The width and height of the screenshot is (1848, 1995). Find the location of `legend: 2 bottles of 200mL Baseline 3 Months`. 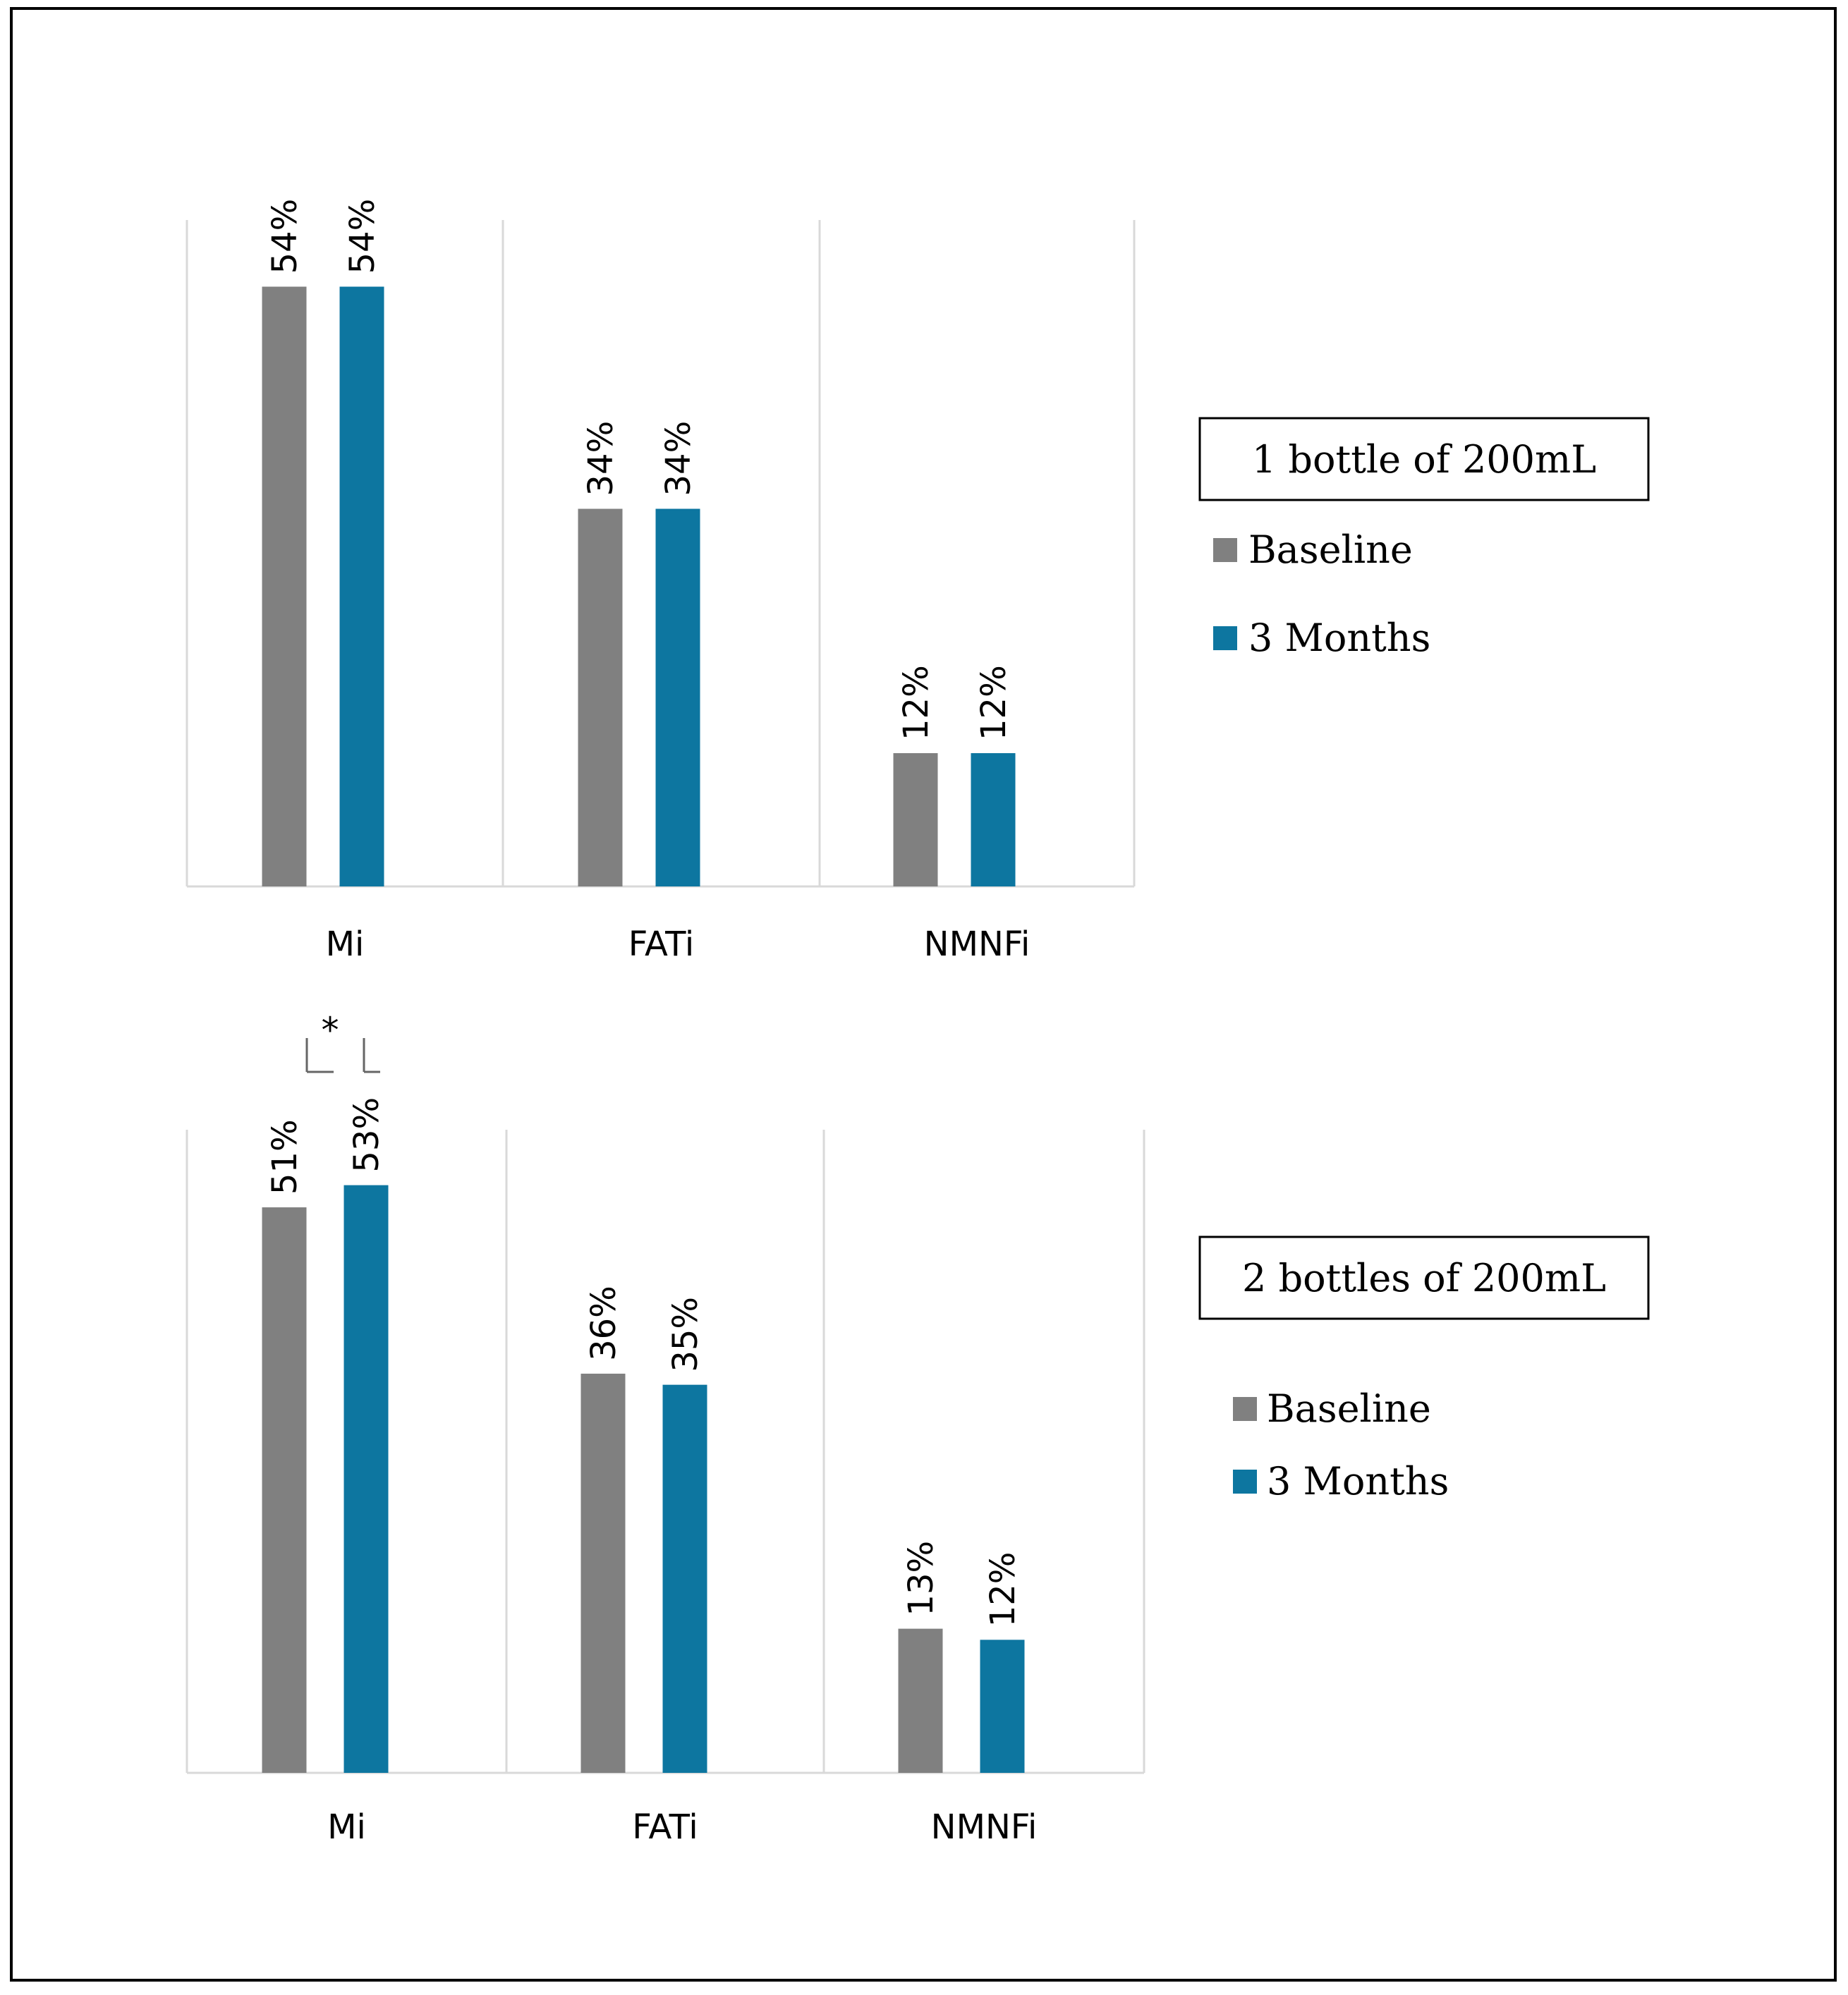

legend: 2 bottles of 200mL Baseline 3 Months is located at coordinates (1424, 1369).